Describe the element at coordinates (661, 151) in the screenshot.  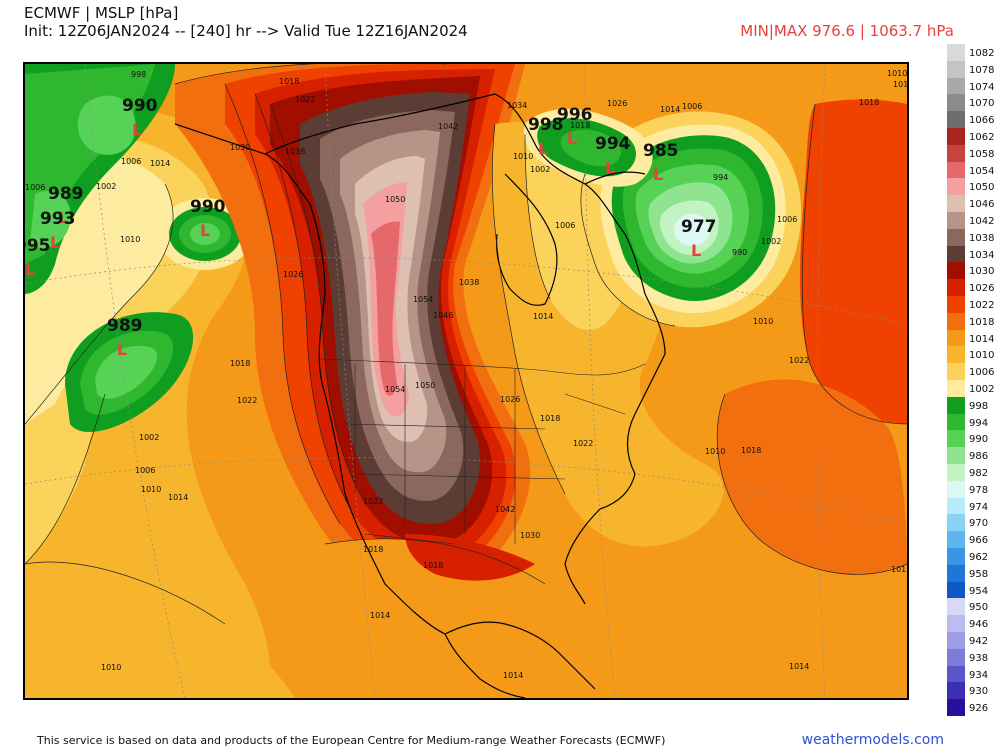
I see `low-pressure-value: 985` at that location.